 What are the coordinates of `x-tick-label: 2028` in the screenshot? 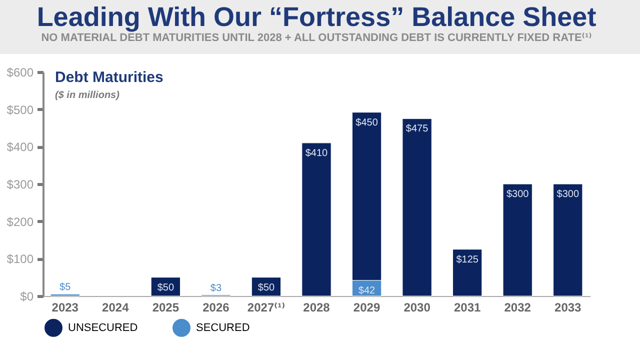 It's located at (316, 307).